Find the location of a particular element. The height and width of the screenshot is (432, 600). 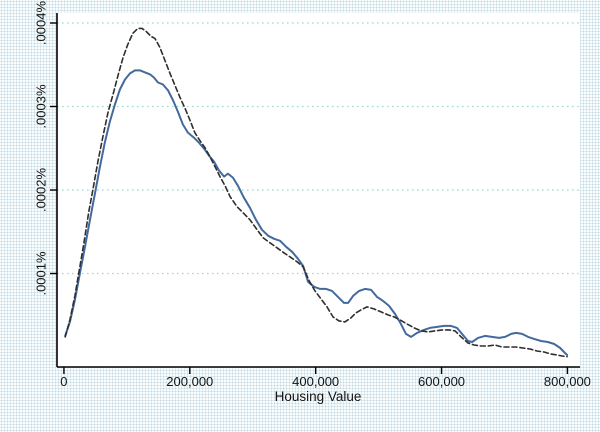

y-tick-label: .0001% is located at coordinates (41, 273).